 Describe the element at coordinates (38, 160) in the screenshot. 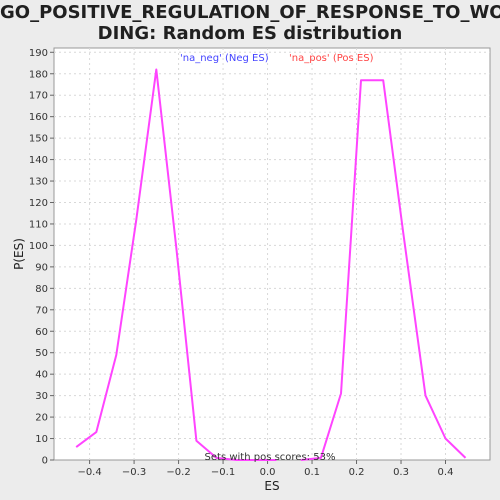

I see `y-tick-label: 140` at that location.